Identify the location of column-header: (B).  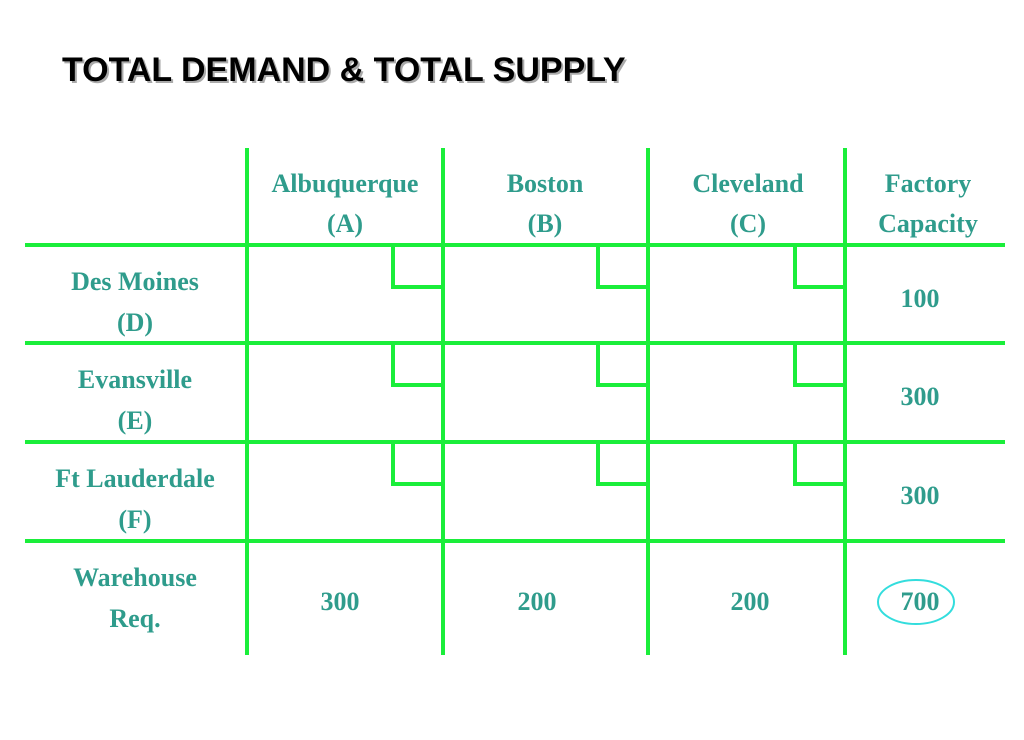
(545, 223).